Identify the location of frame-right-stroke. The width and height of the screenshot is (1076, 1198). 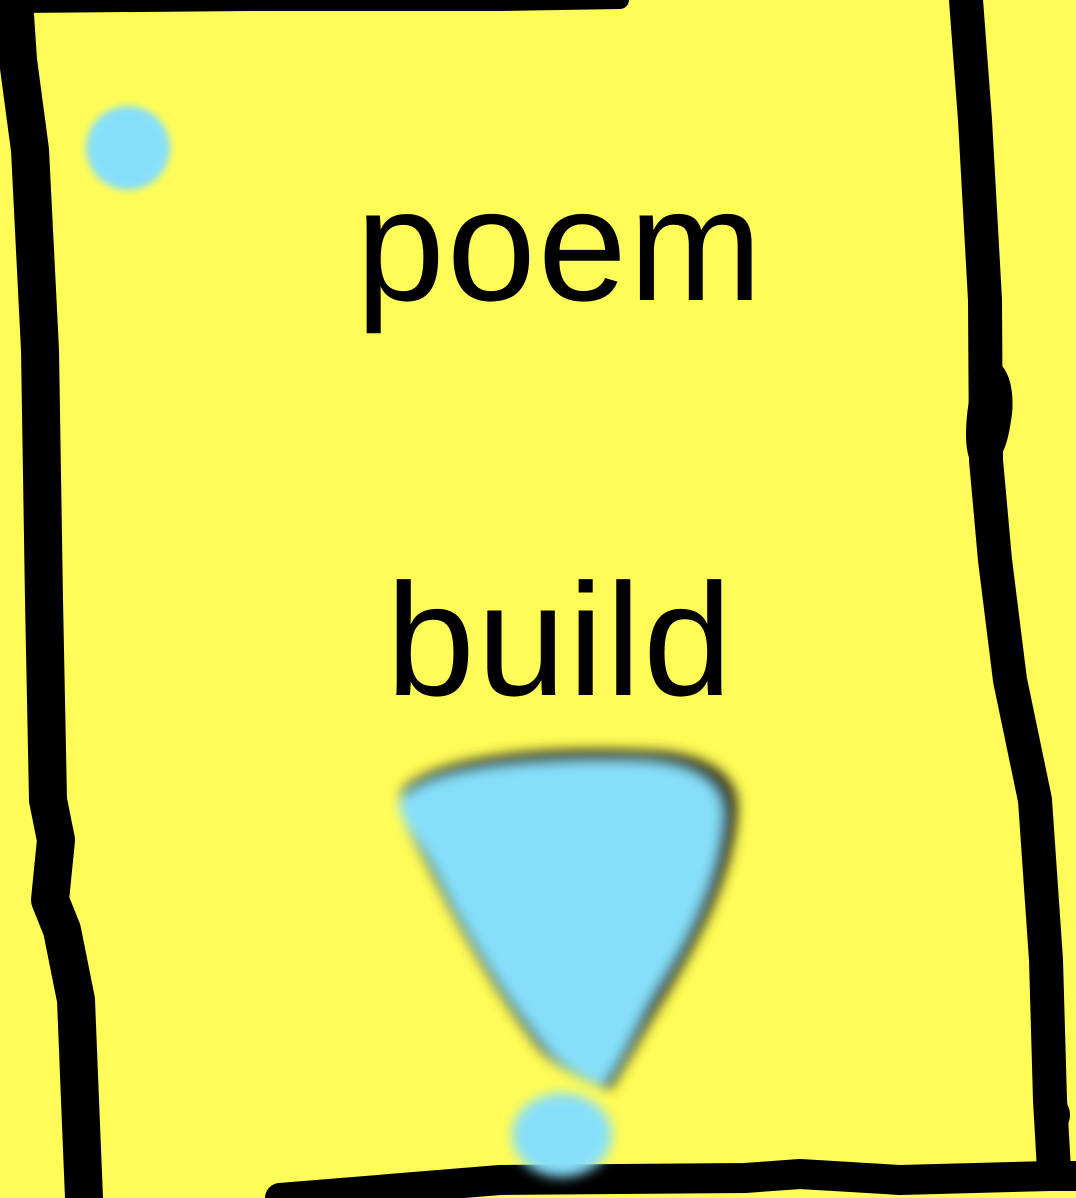
(1010, 593).